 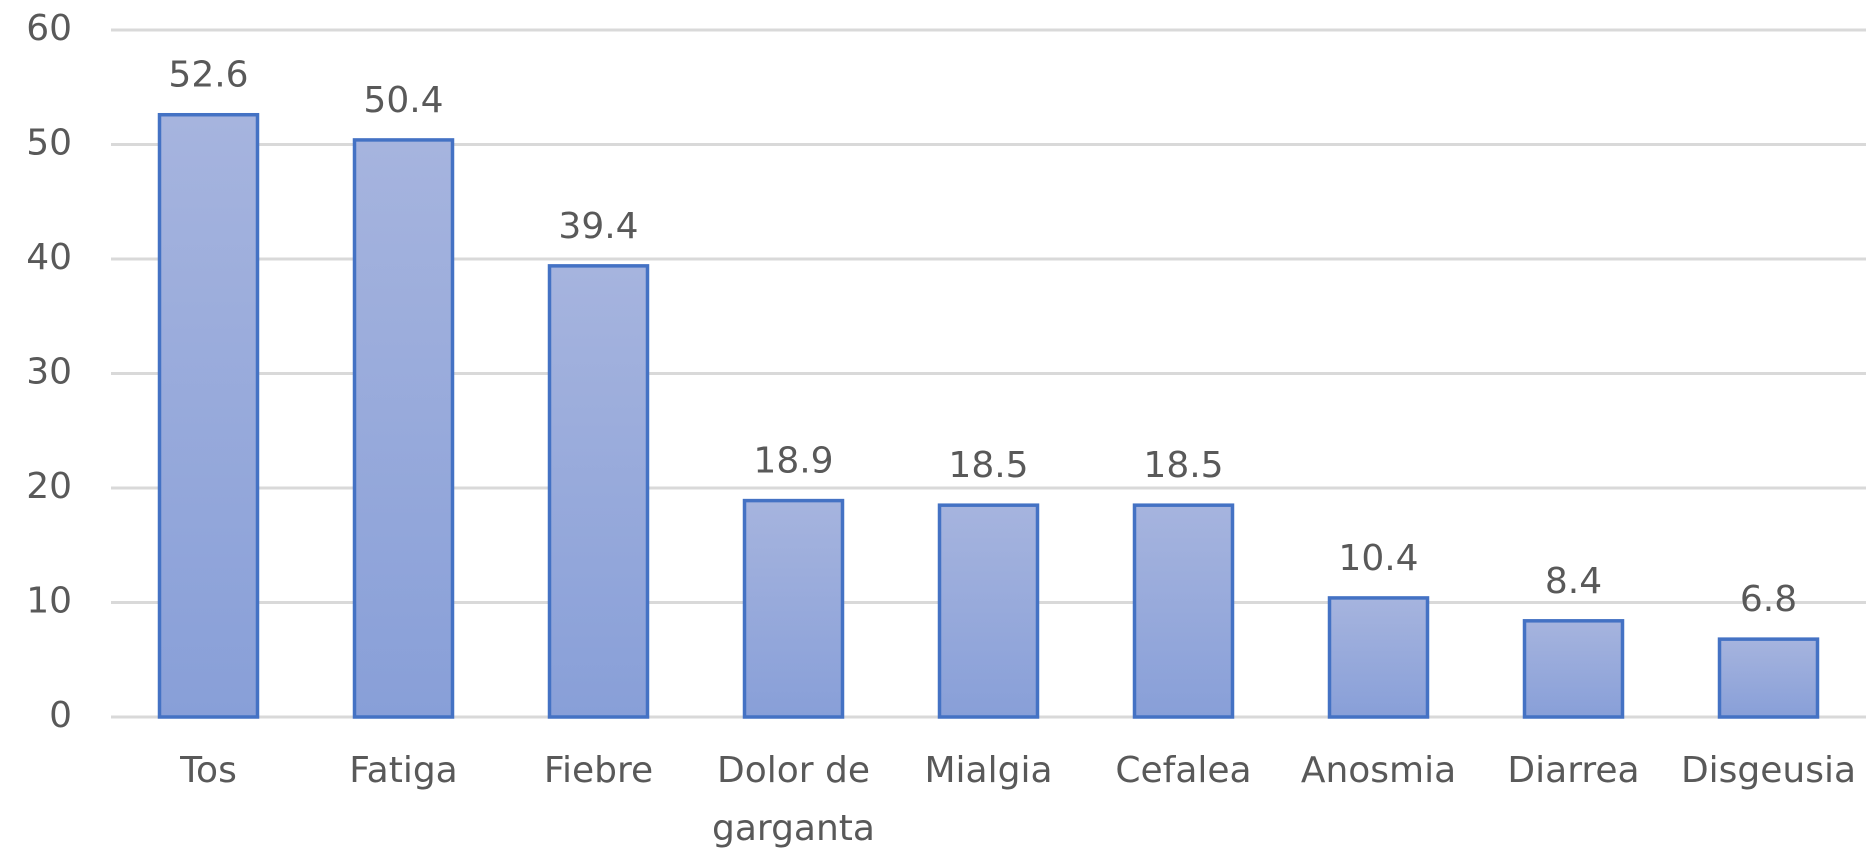 What do you see at coordinates (793, 461) in the screenshot?
I see `data-label: 18.9` at bounding box center [793, 461].